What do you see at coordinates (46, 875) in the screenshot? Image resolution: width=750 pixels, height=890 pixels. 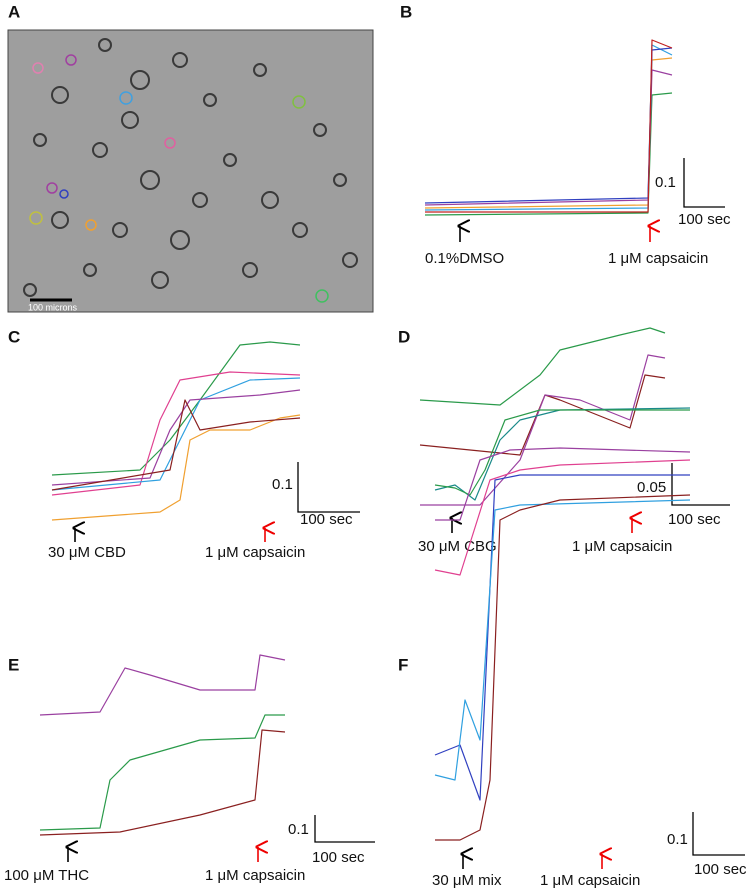 I see `treatment-label: 100 μM THC` at bounding box center [46, 875].